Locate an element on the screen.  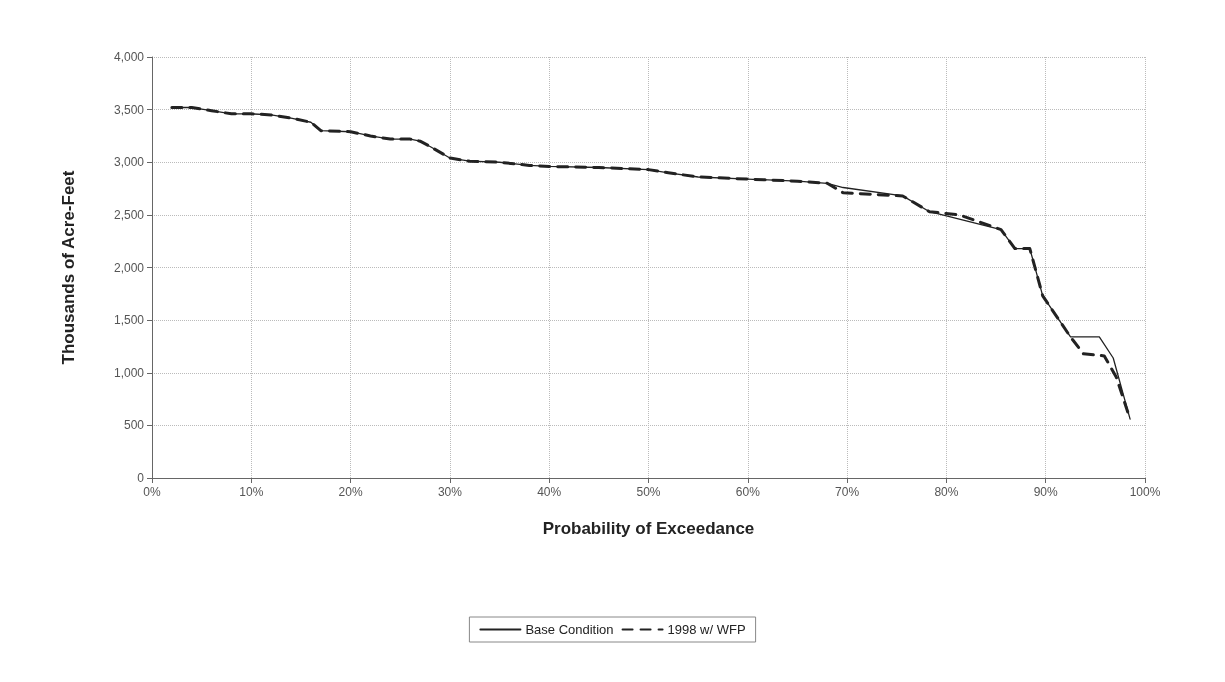
x-tick-label: 30% is located at coordinates (450, 492).